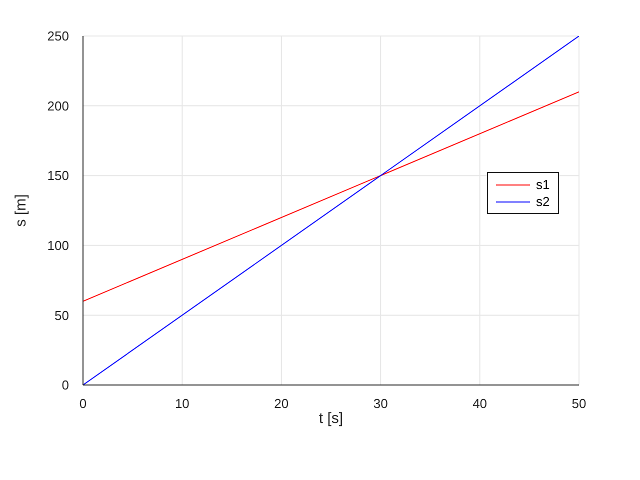 The height and width of the screenshot is (480, 640). Describe the element at coordinates (83, 404) in the screenshot. I see `x-tick-label: 0` at that location.